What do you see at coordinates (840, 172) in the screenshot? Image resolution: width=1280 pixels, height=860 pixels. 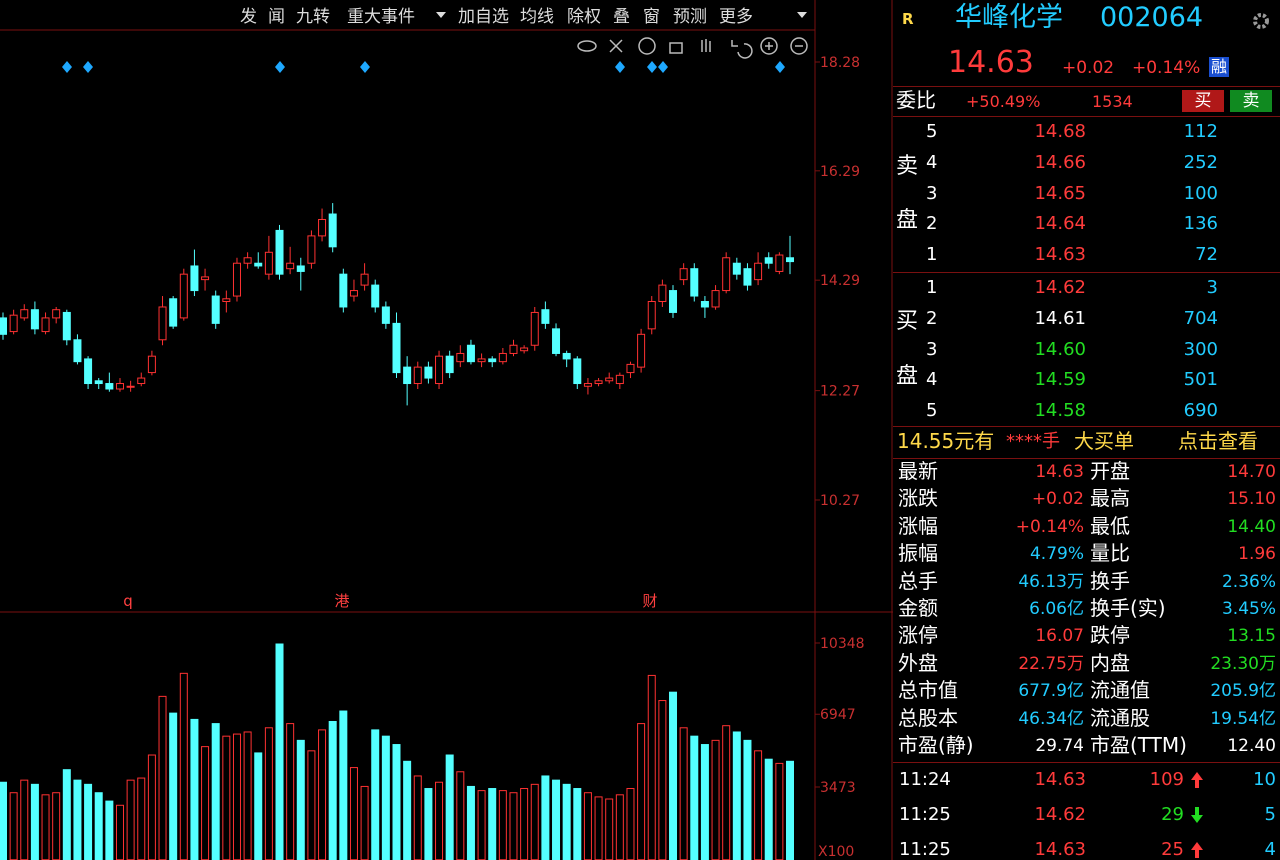 I see `price-tick-label: 16.29` at bounding box center [840, 172].